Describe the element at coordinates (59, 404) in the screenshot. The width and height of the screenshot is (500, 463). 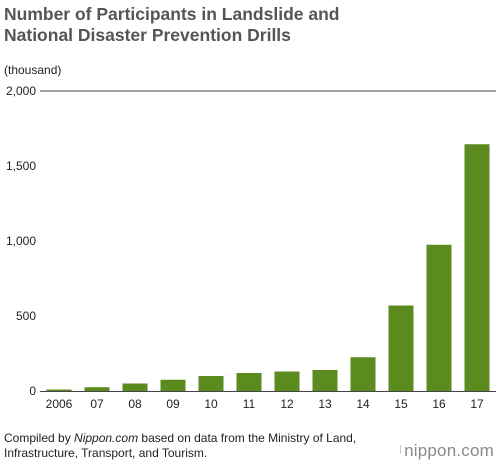
I see `x-tick-label: 2006` at that location.